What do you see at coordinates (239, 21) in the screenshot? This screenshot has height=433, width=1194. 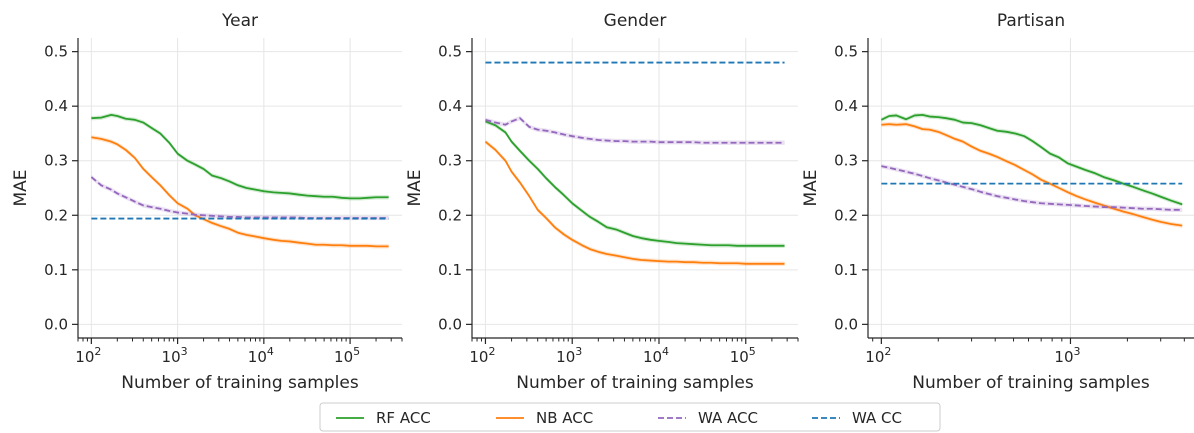 I see `chart-title: Year` at bounding box center [239, 21].